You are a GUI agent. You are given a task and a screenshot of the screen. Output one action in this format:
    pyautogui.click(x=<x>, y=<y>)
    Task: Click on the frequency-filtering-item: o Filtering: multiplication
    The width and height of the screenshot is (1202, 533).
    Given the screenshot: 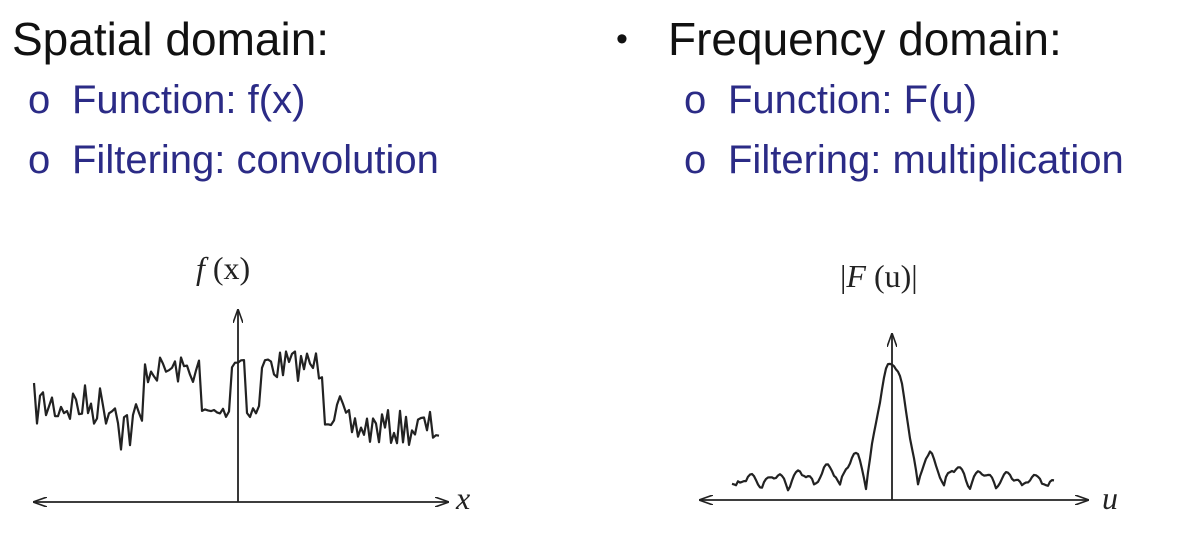 What is the action you would take?
    pyautogui.click(x=904, y=160)
    